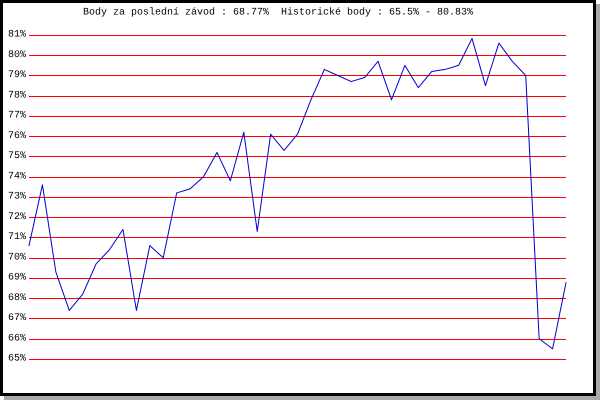 Image resolution: width=600 pixels, height=400 pixels. What do you see at coordinates (278, 12) in the screenshot?
I see `chart-title: Body za poslední závod : 68.77% Historické body : 65.5% - 80.83%` at bounding box center [278, 12].